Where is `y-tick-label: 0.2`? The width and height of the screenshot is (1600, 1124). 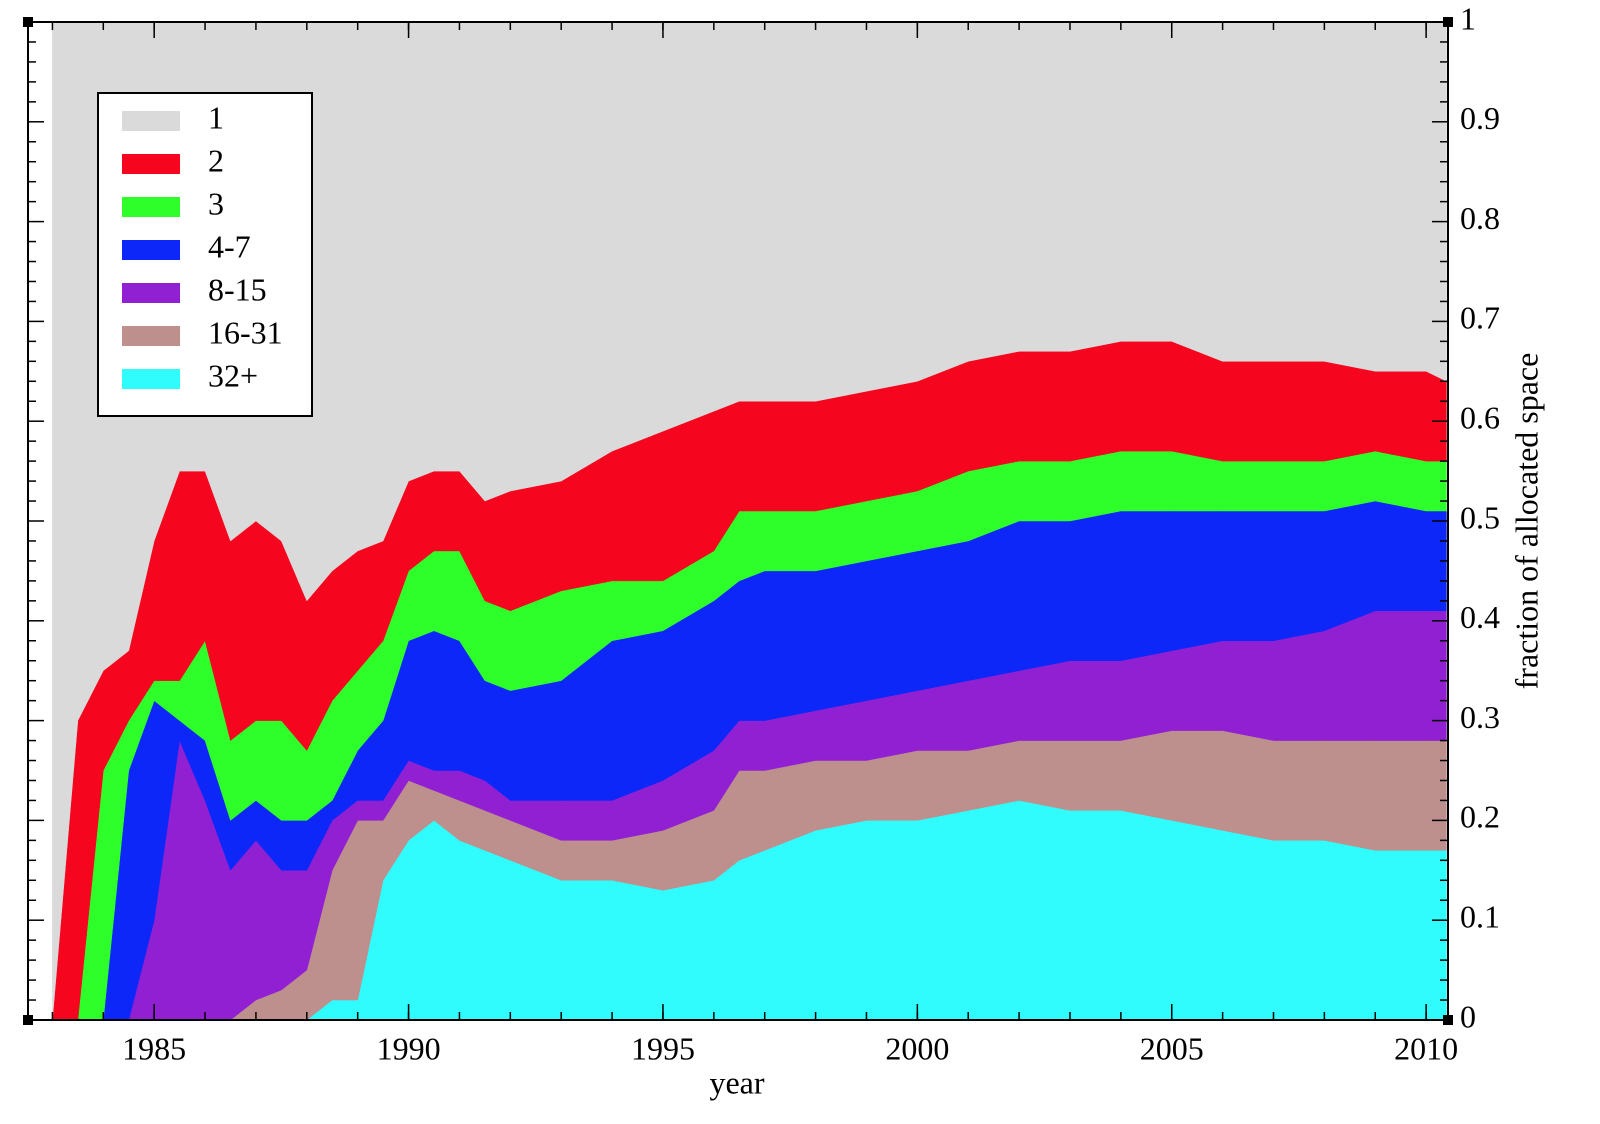
y-tick-label: 0.2 is located at coordinates (1480, 817).